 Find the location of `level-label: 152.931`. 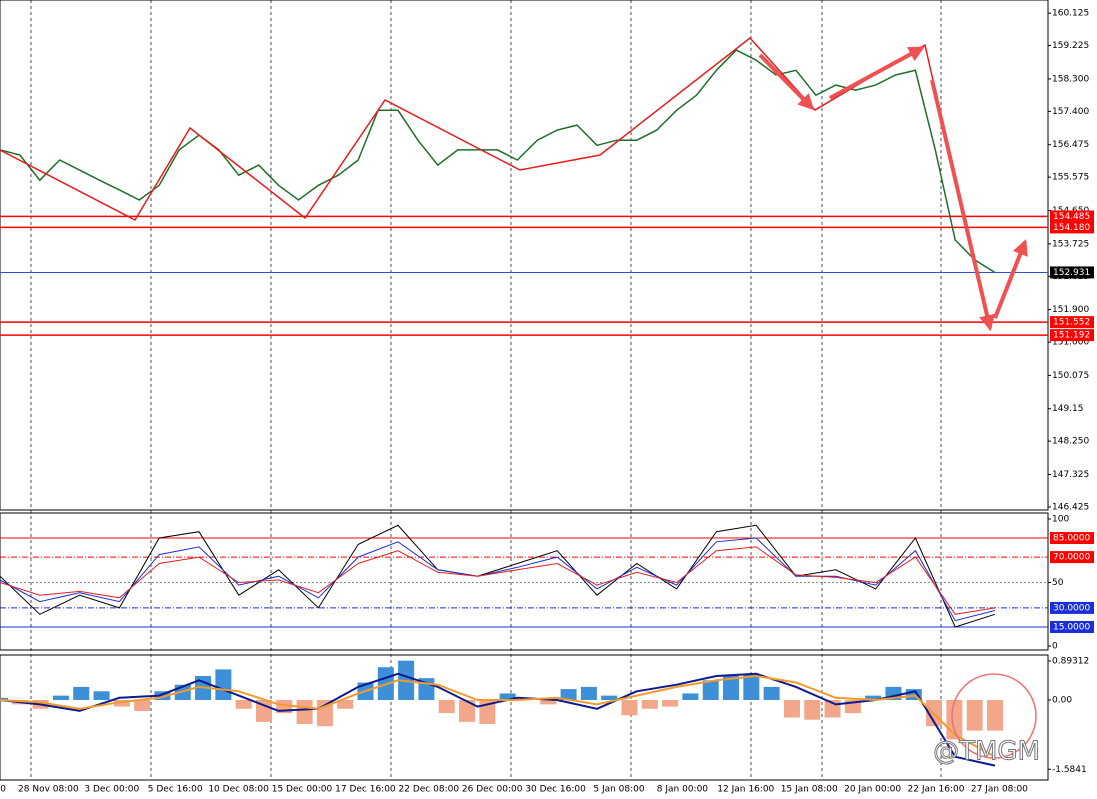

level-label: 152.931 is located at coordinates (1071, 273).